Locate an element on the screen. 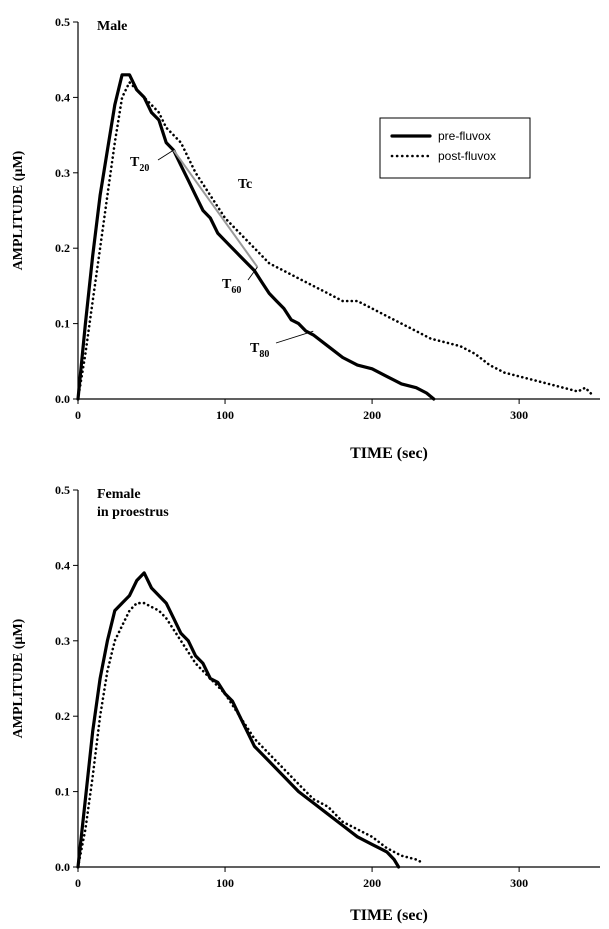  annotation-label: T60 is located at coordinates (231, 286).